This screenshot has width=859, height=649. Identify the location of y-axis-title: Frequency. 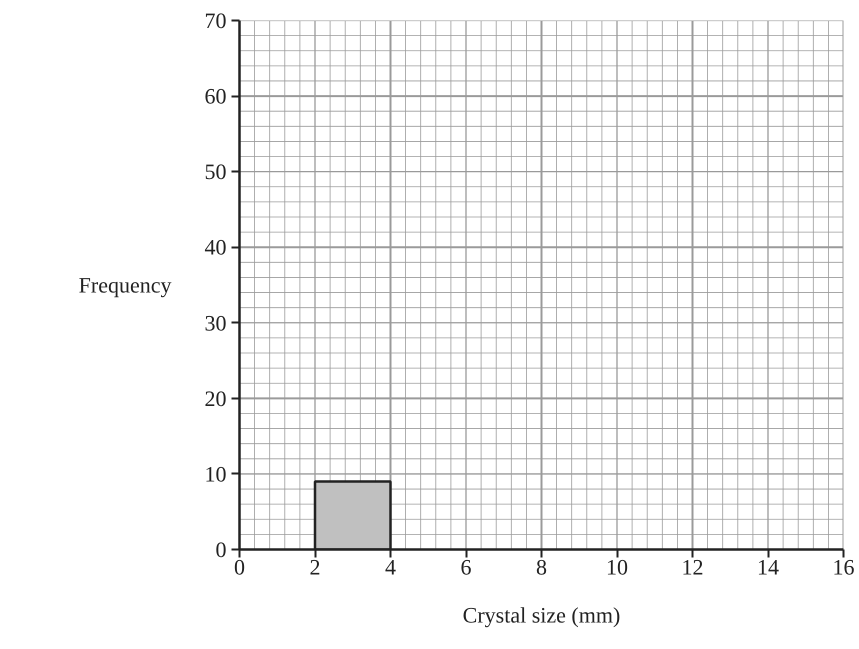
(125, 285).